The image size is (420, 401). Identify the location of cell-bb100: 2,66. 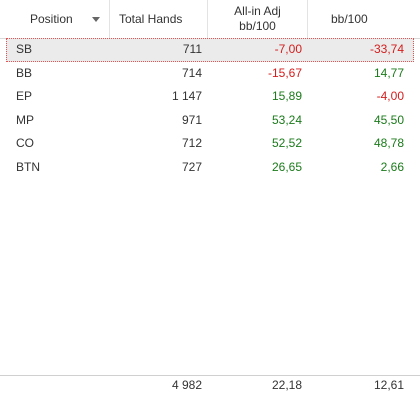
(392, 166).